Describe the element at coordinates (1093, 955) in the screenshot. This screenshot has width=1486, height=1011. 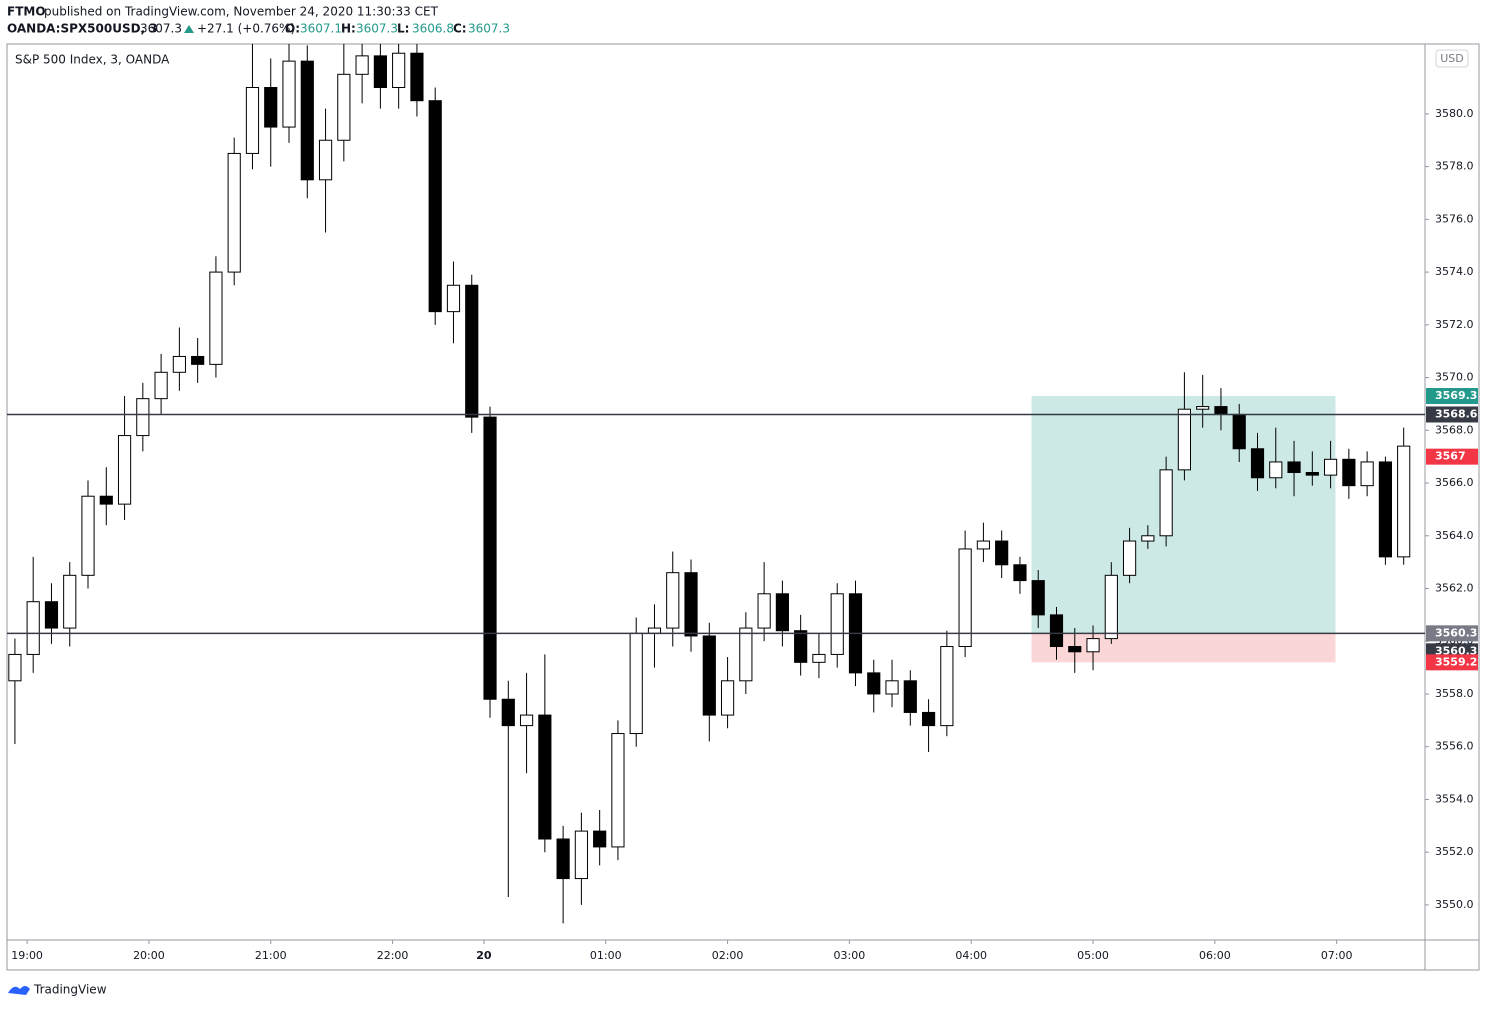
I see `x-tick-label: 05:00` at that location.